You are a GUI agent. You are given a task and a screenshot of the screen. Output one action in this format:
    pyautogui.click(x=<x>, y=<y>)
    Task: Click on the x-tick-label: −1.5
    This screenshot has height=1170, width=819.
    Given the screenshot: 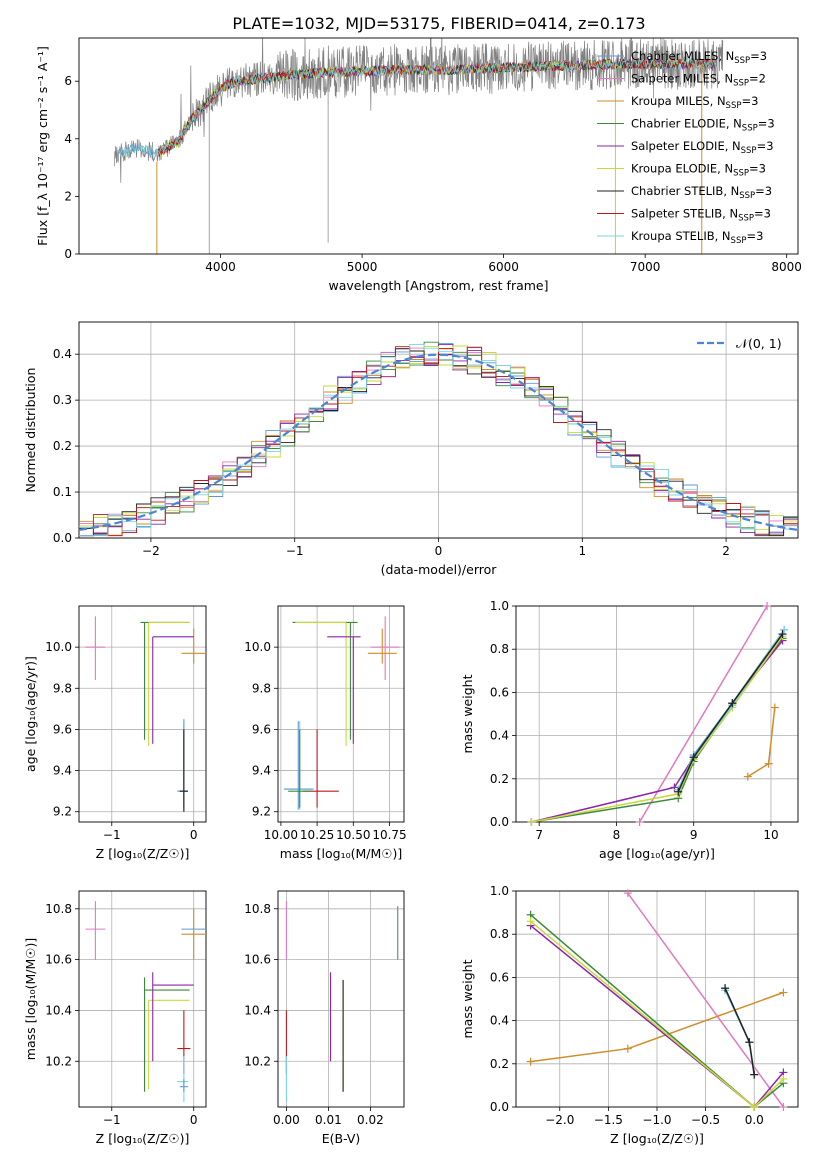 What is the action you would take?
    pyautogui.click(x=608, y=1120)
    